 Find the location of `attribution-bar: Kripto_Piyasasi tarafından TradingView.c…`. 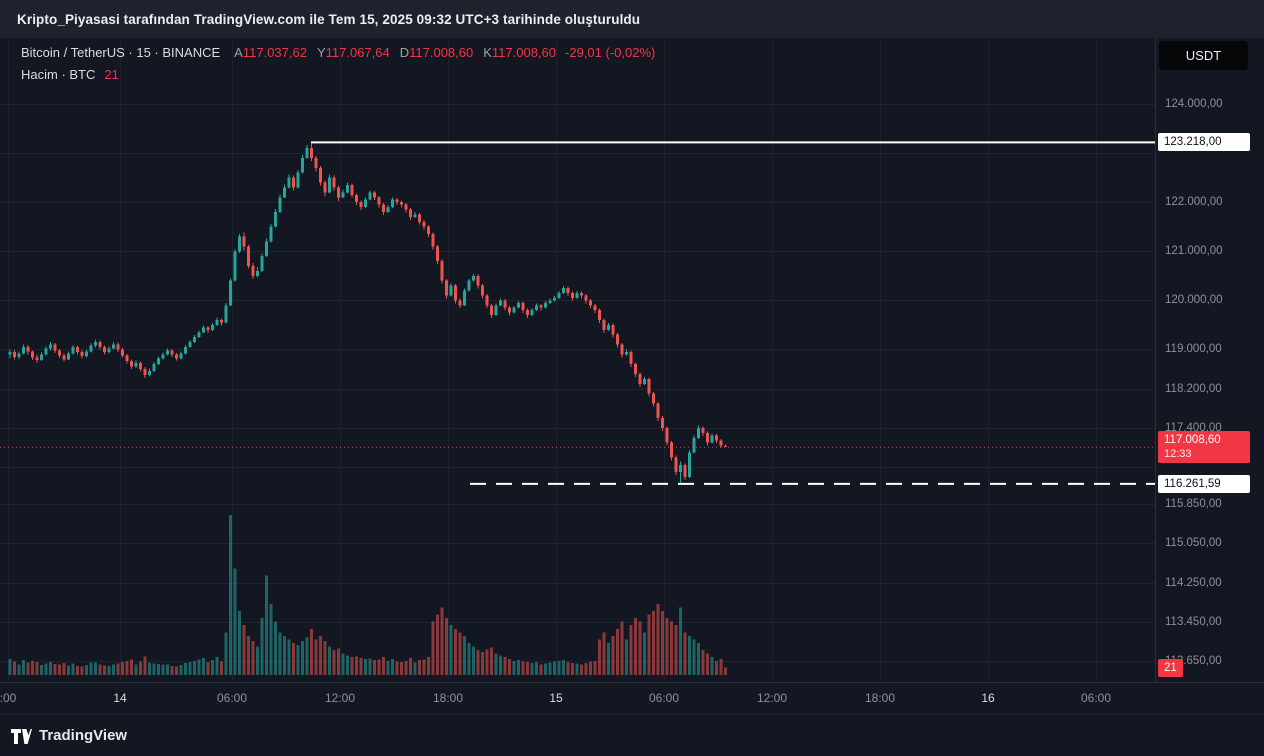

attribution-bar: Kripto_Piyasasi tarafından TradingView.c… is located at coordinates (632, 19).